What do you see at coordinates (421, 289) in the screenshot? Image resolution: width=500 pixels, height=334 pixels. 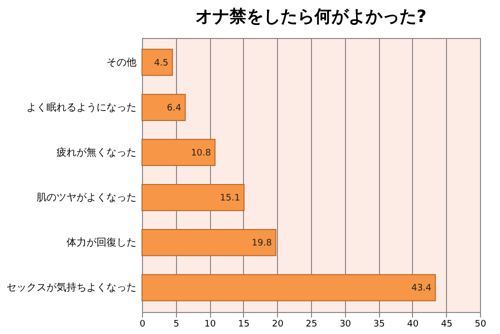 I see `data-label: 43.4` at bounding box center [421, 289].